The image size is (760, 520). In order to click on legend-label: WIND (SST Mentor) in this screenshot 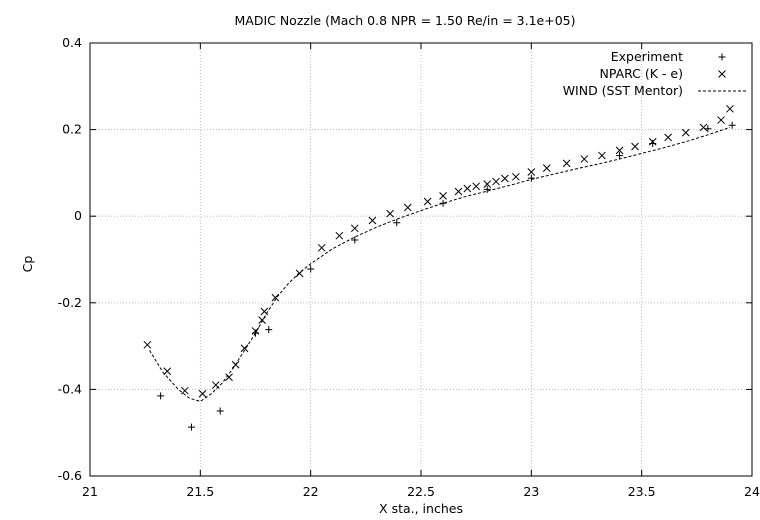, I will do `click(623, 90)`.